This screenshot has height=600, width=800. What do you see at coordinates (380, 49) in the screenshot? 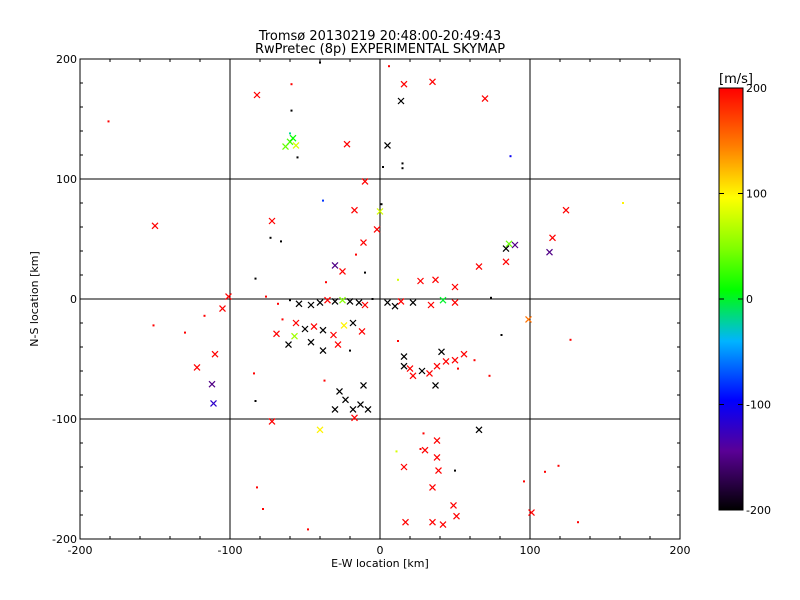
I see `chart-subtitle: RwPretec (8p) EXPERIMENTAL SKYMAP` at bounding box center [380, 49].